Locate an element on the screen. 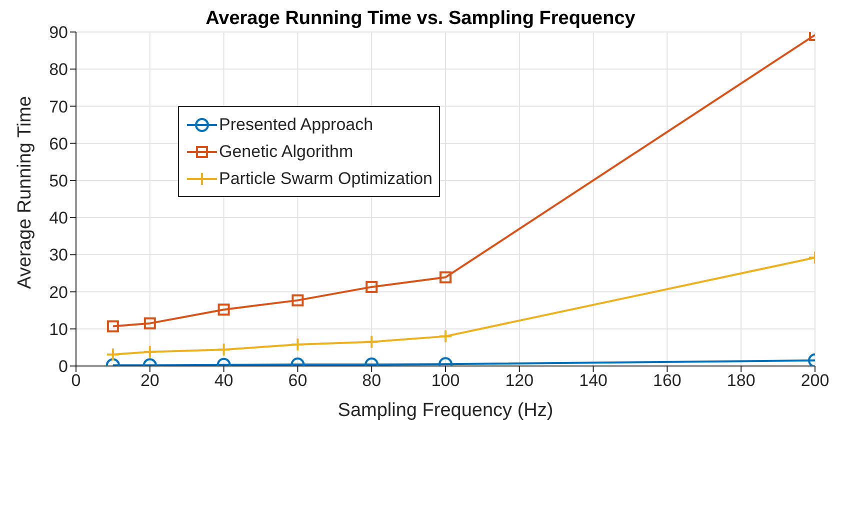 This screenshot has width=841, height=529. y-tick-label: 80 is located at coordinates (58, 70).